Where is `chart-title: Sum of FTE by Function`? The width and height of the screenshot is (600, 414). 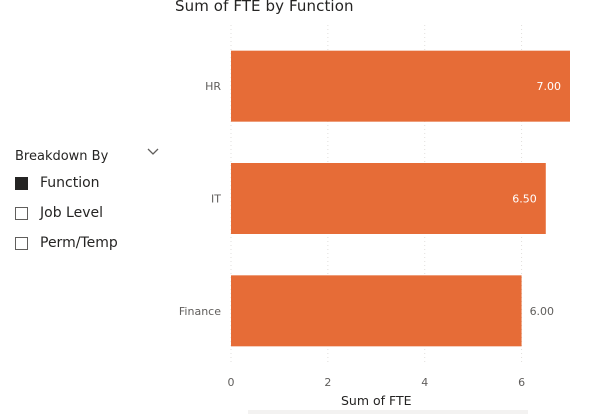
chart-title: Sum of FTE by Function is located at coordinates (264, 7).